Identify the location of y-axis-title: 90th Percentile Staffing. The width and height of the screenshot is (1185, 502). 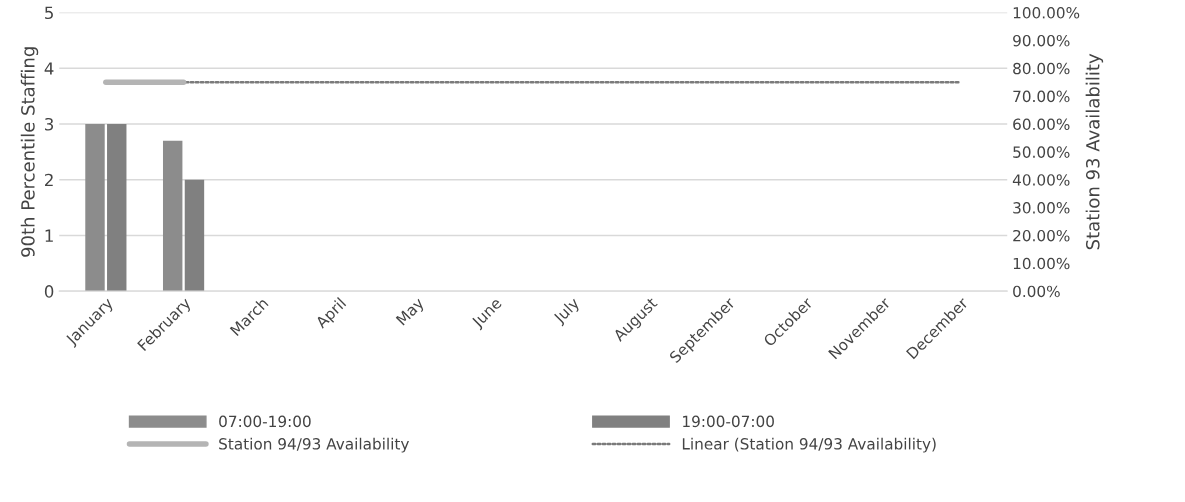
(29, 152).